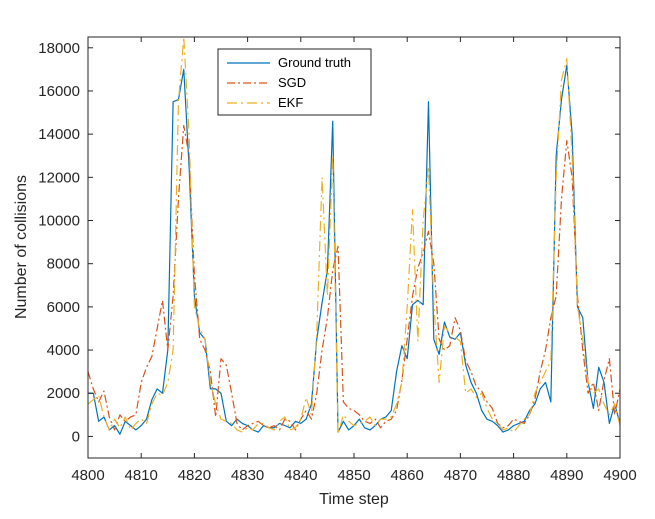  Describe the element at coordinates (619, 475) in the screenshot. I see `x-tick-label: 4900` at that location.